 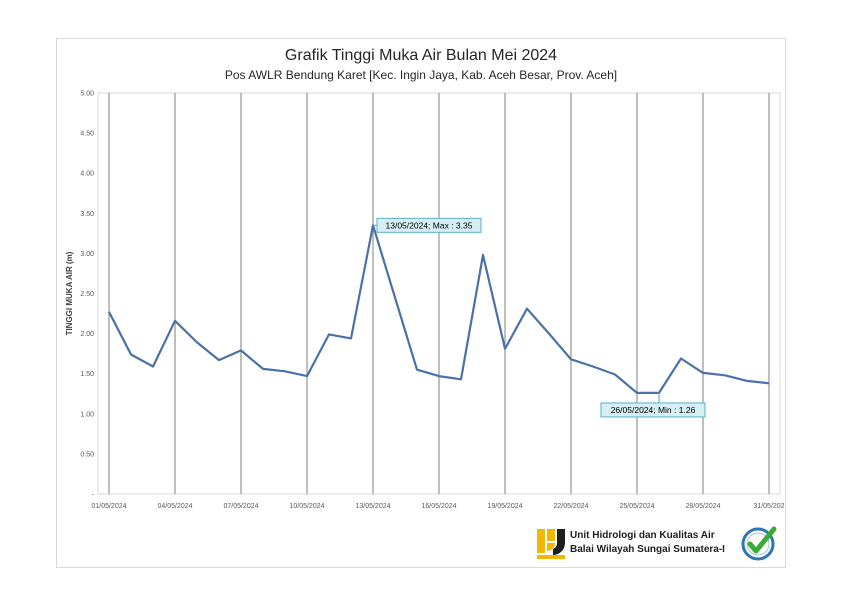 What do you see at coordinates (108, 506) in the screenshot?
I see `x-tick-label: 01/05/2024` at bounding box center [108, 506].